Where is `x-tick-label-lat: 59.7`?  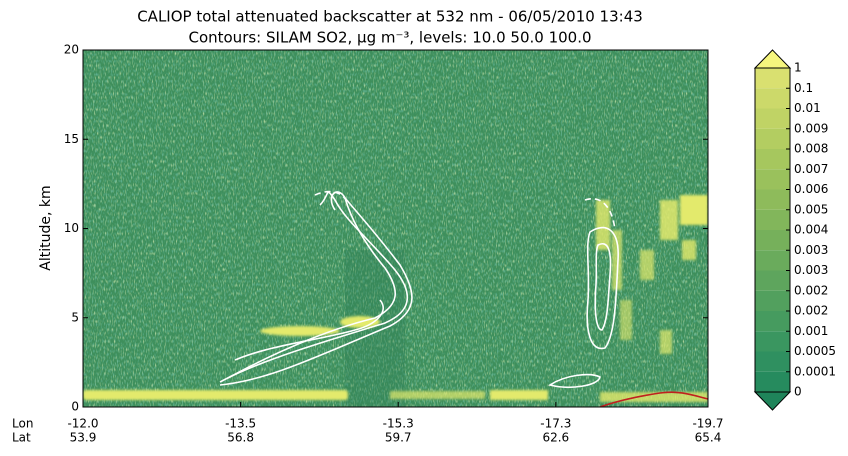 x-tick-label-lat: 59.7 is located at coordinates (398, 438).